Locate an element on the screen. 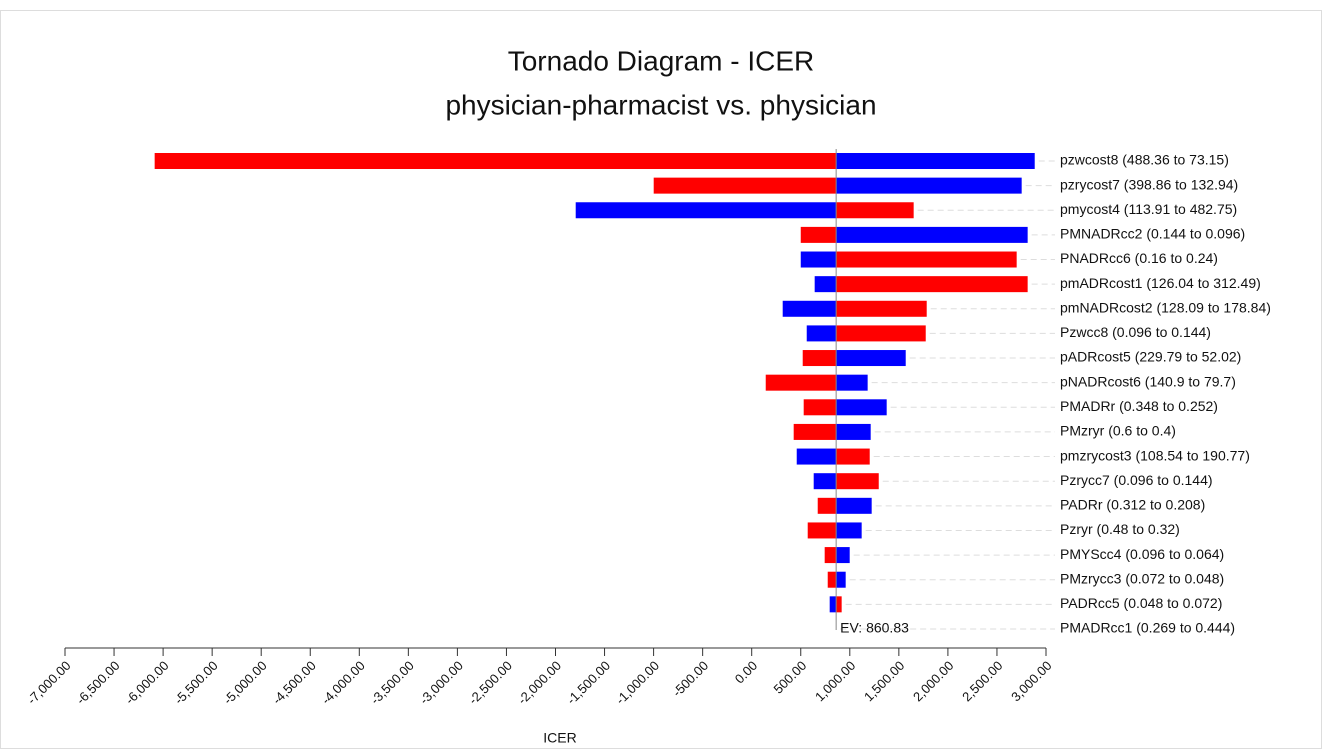 Image resolution: width=1322 pixels, height=749 pixels. x-tick-label: 3,000.00 is located at coordinates (1031, 681).